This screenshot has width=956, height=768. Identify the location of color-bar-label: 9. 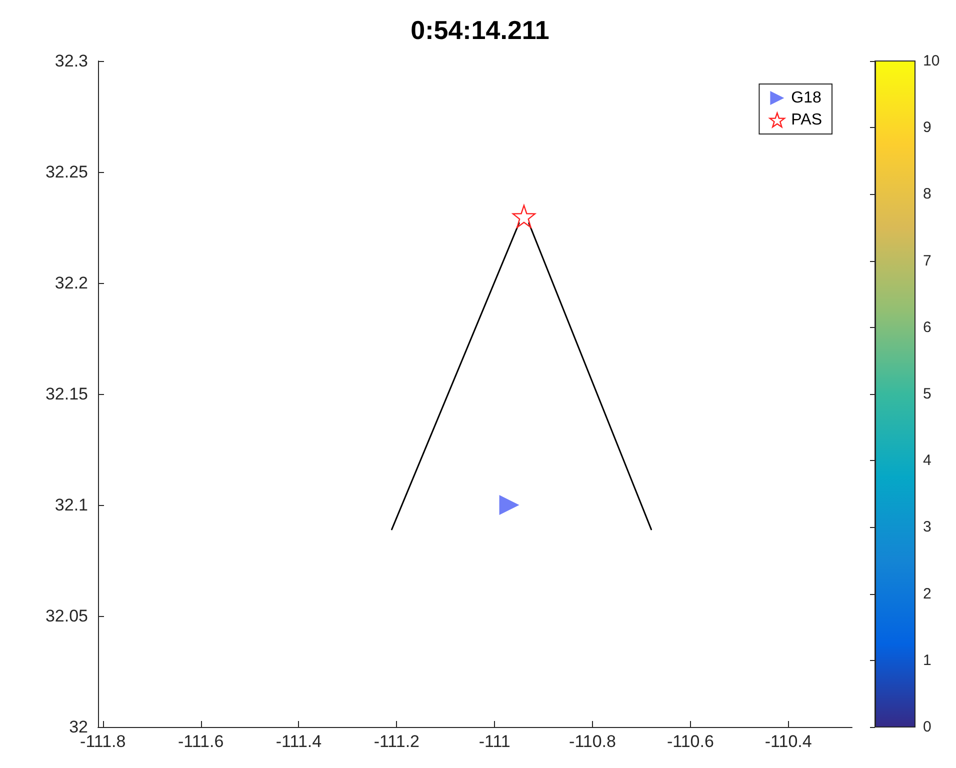
(927, 127).